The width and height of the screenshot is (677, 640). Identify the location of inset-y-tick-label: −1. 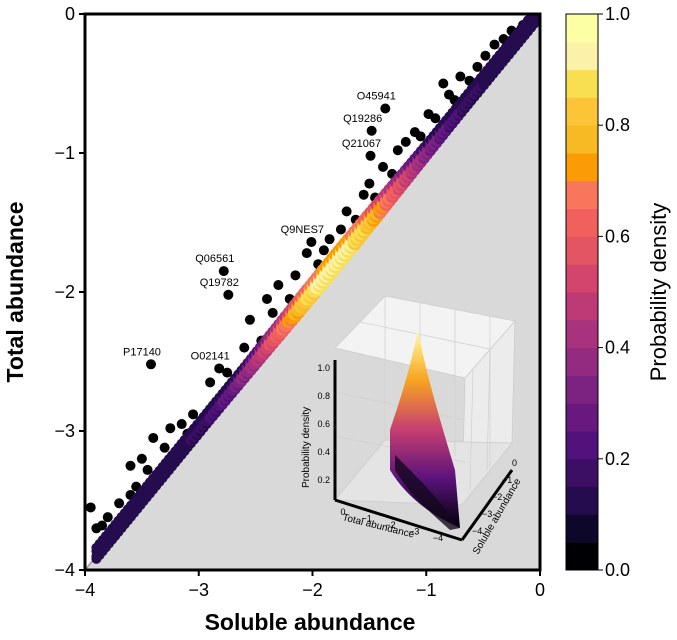
(507, 480).